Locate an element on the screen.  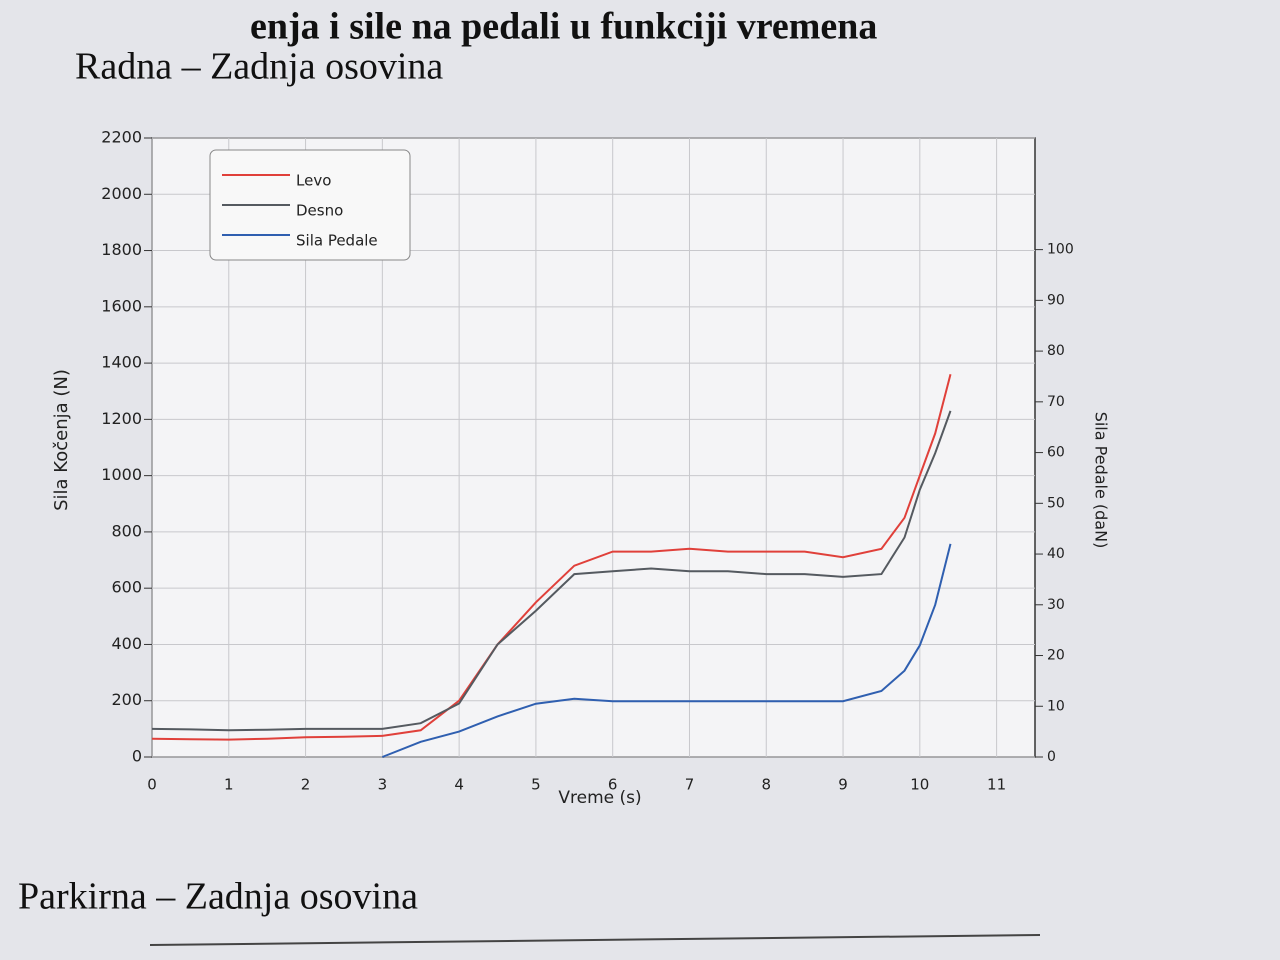
x-axis-label: Vreme (s) is located at coordinates (599, 798).